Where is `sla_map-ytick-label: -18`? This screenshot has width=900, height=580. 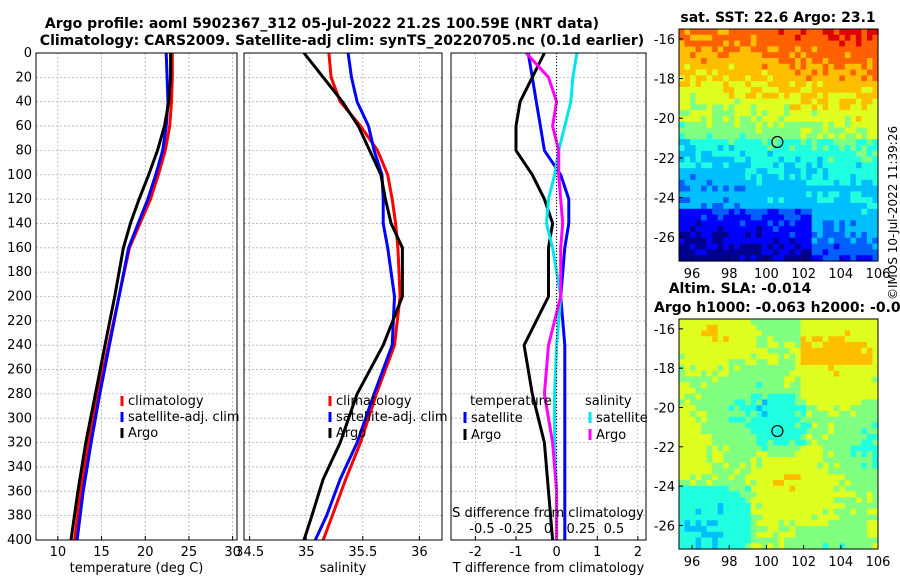
sla_map-ytick-label: -18 is located at coordinates (664, 369).